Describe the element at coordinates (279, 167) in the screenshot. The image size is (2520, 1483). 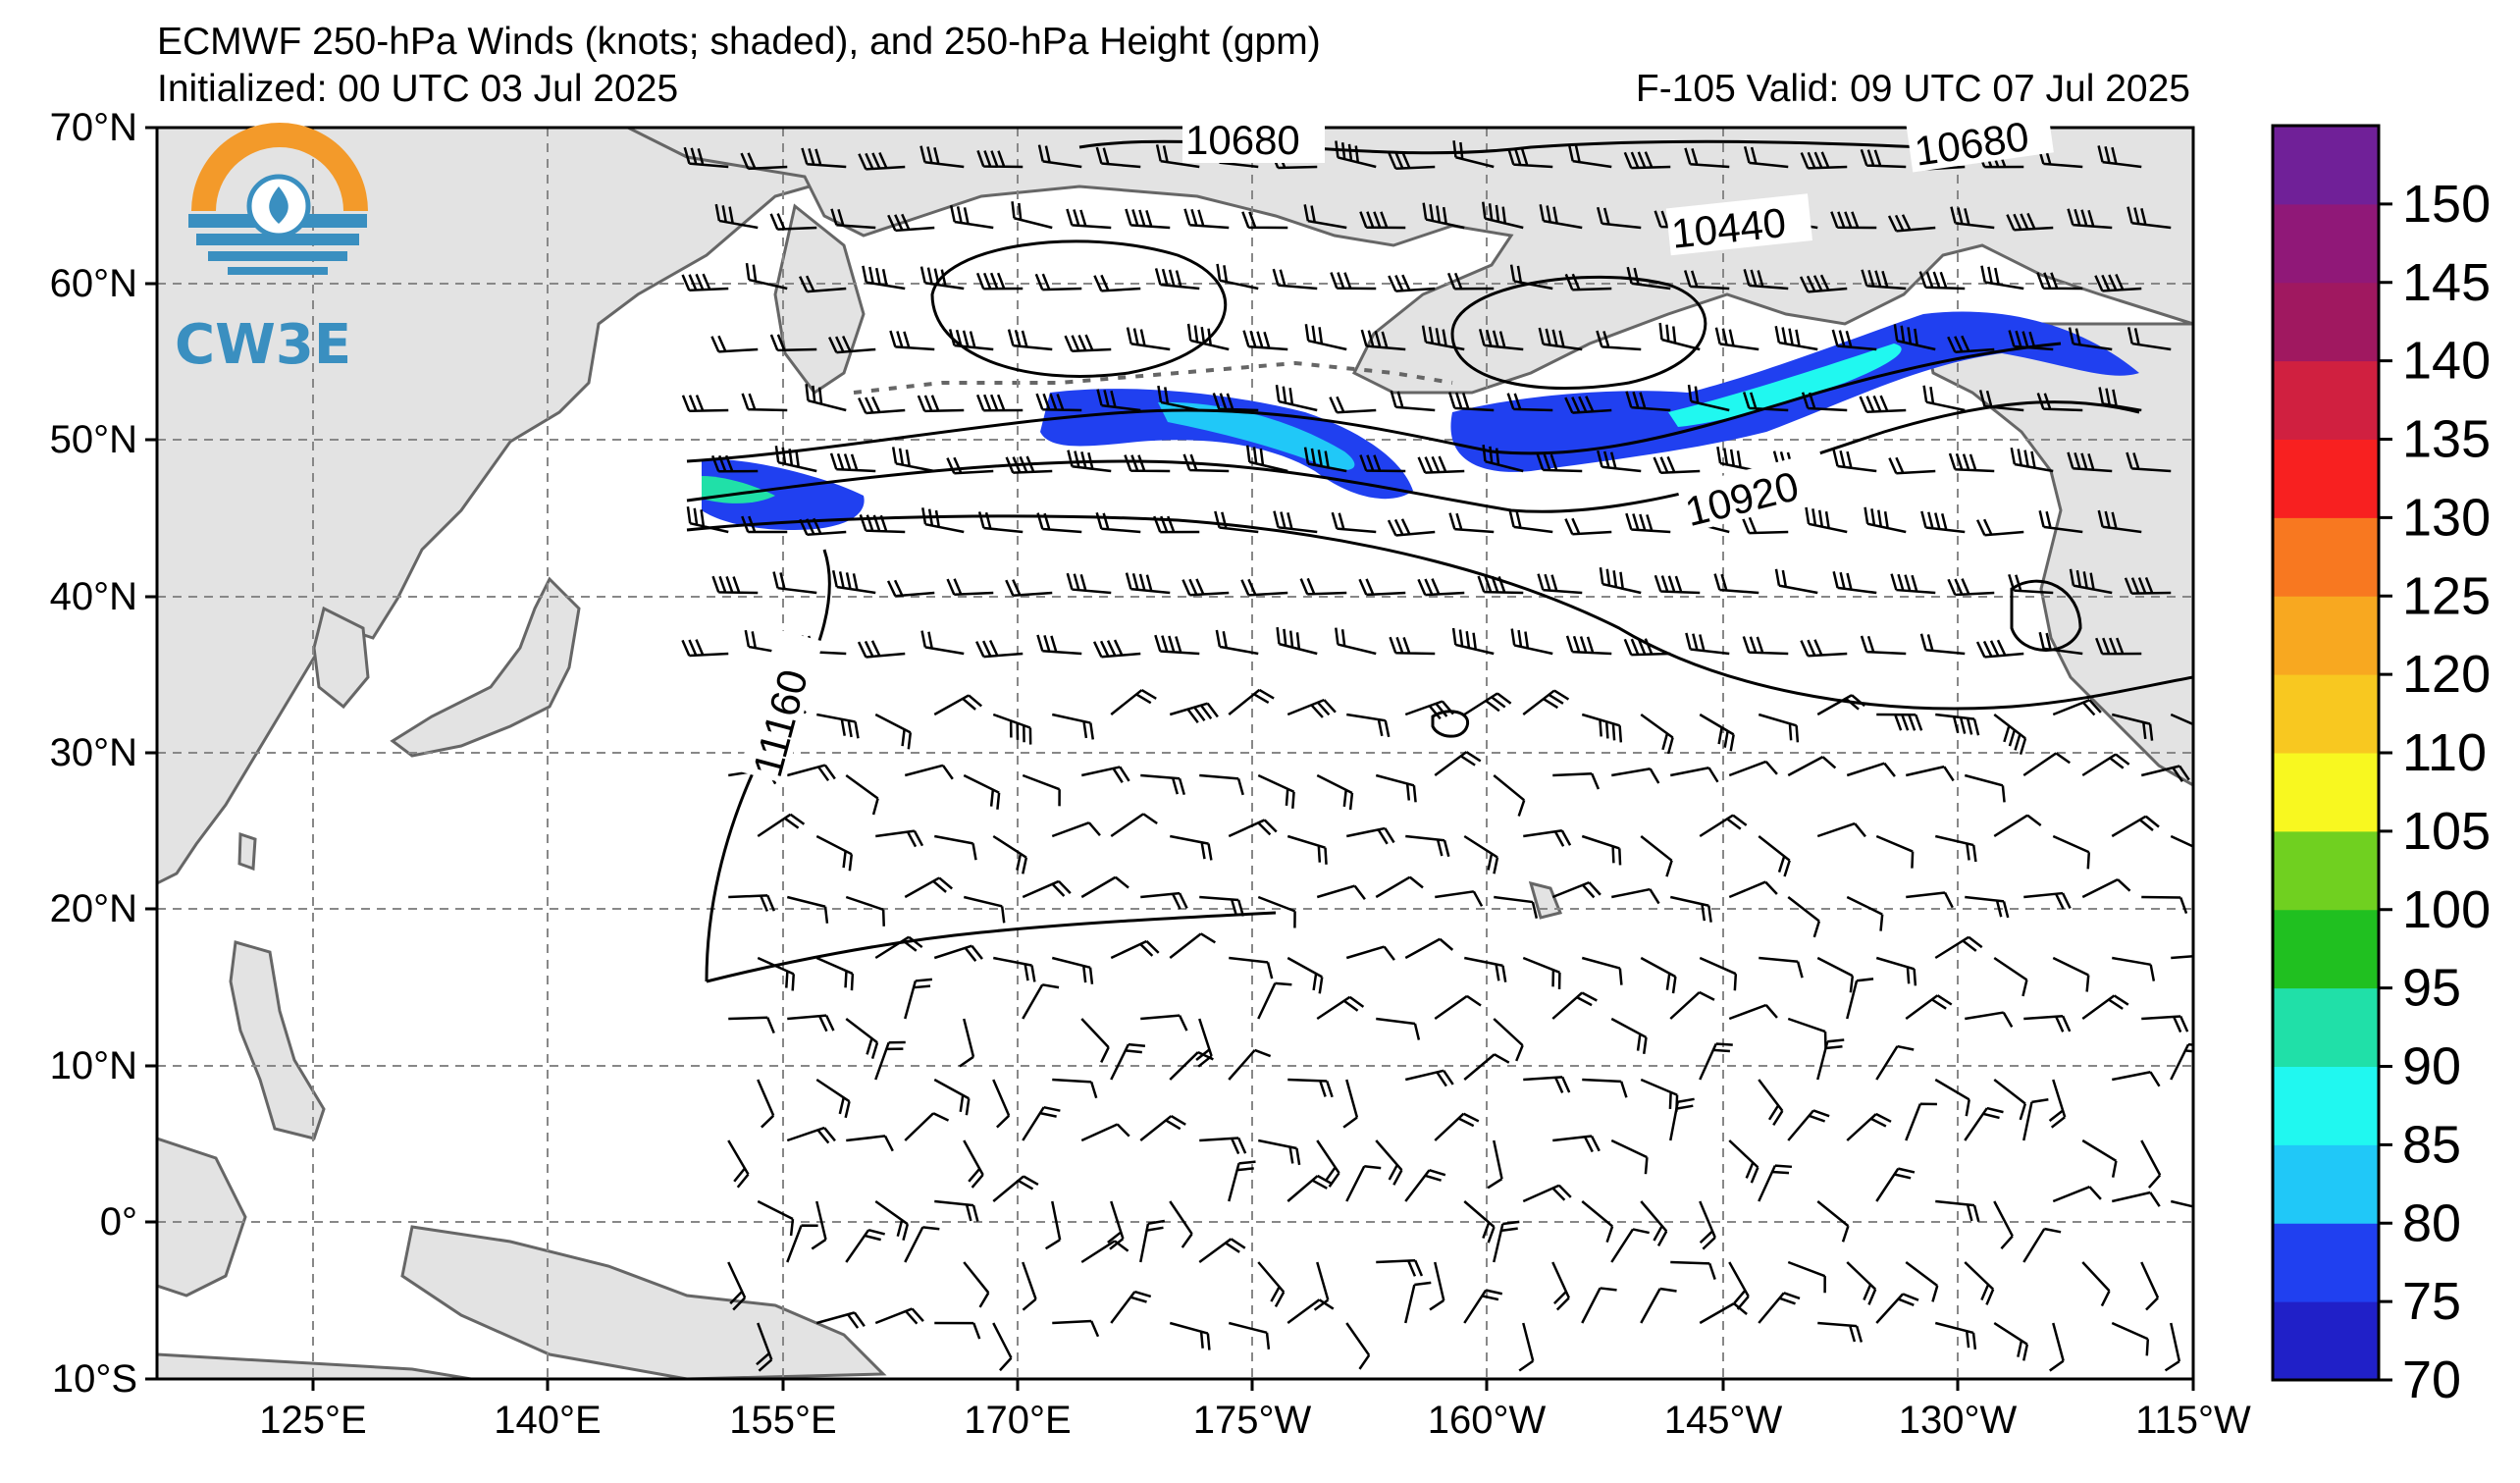
I see `water-drop-sun-icon` at that location.